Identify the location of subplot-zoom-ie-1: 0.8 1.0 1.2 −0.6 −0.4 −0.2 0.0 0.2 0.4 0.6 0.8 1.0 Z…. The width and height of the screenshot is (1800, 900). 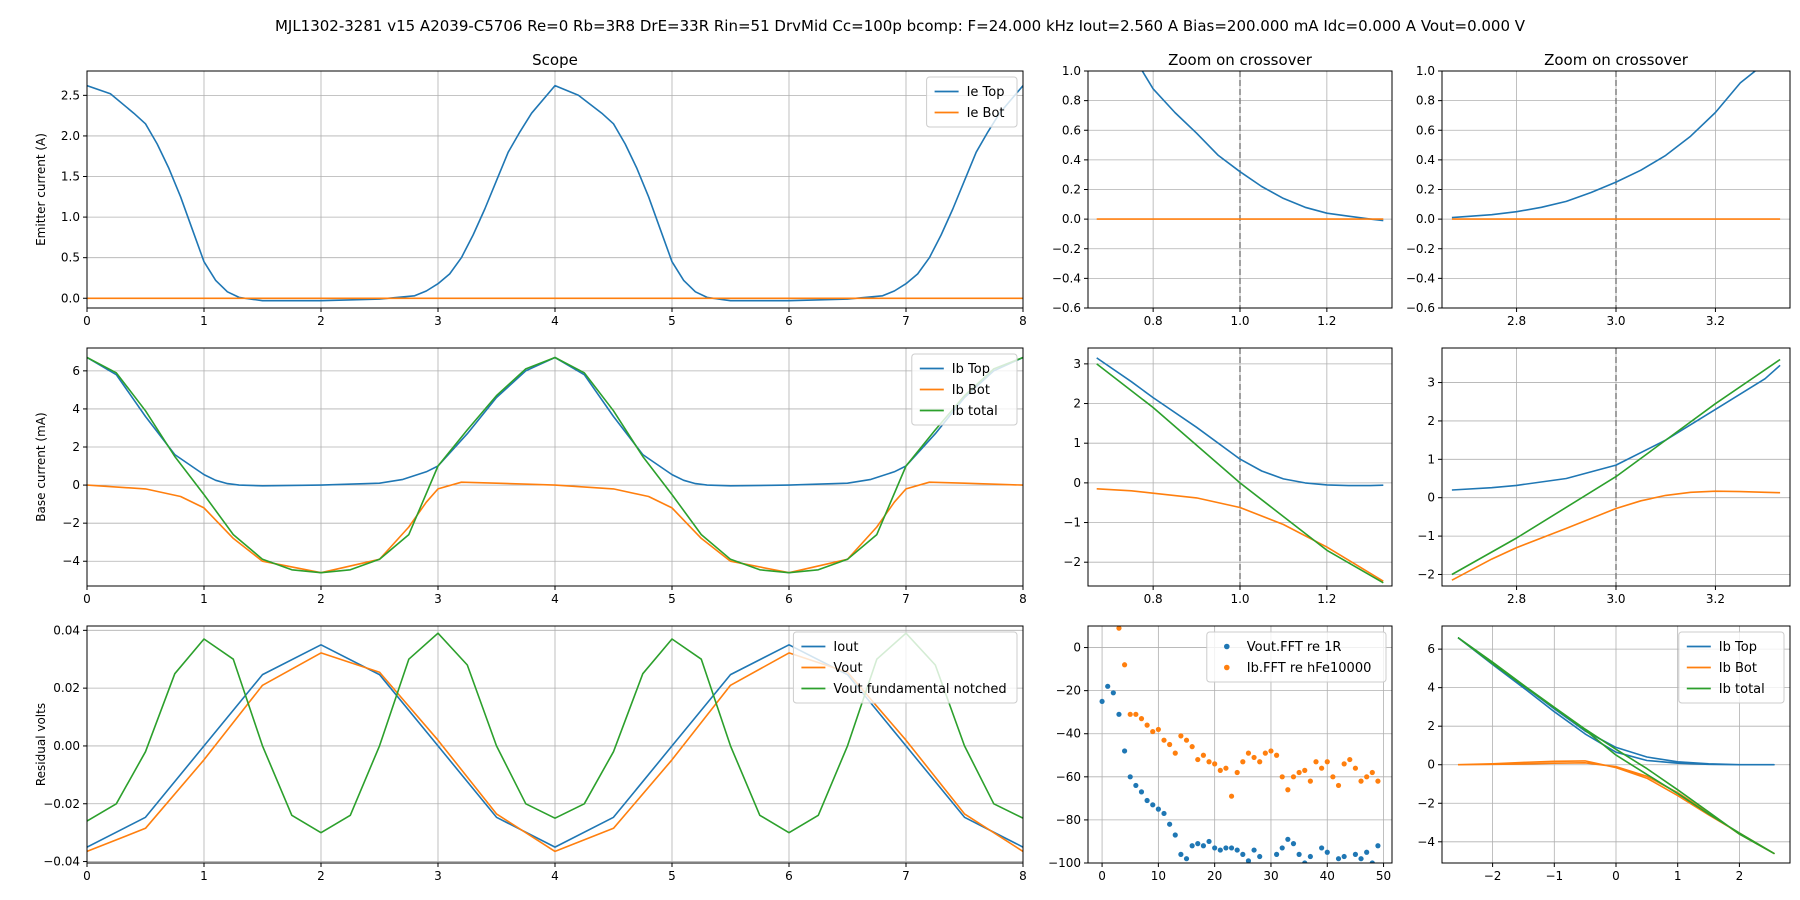
(1222, 189).